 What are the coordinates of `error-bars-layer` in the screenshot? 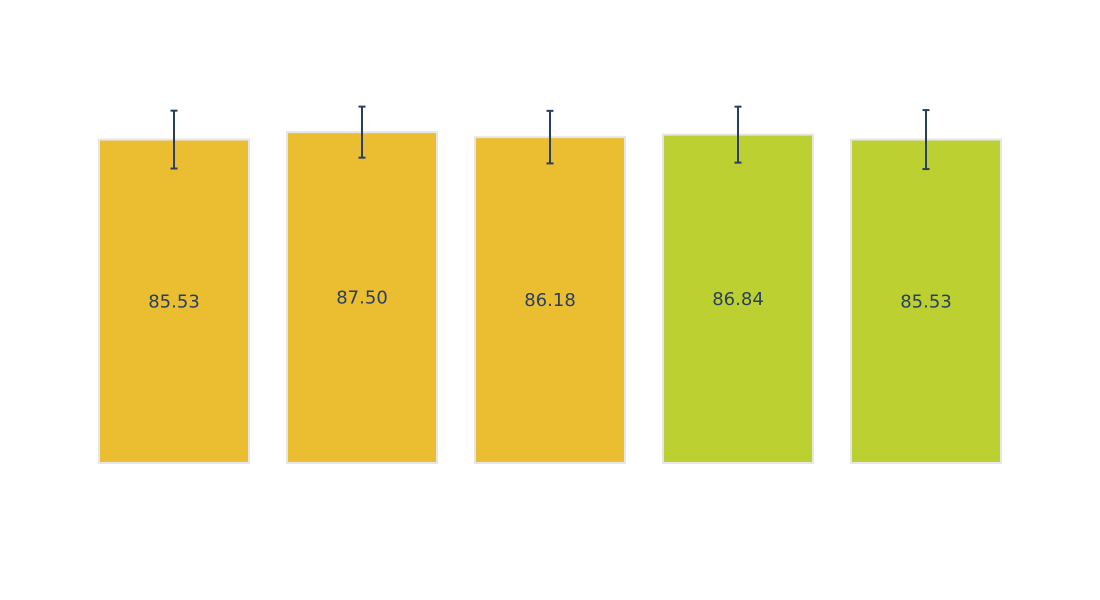 It's located at (550, 138).